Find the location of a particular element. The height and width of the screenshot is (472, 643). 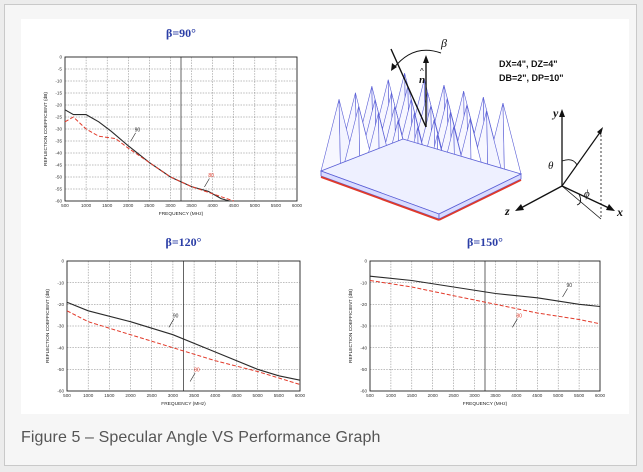

normal-hat: ^ is located at coordinates (422, 71).